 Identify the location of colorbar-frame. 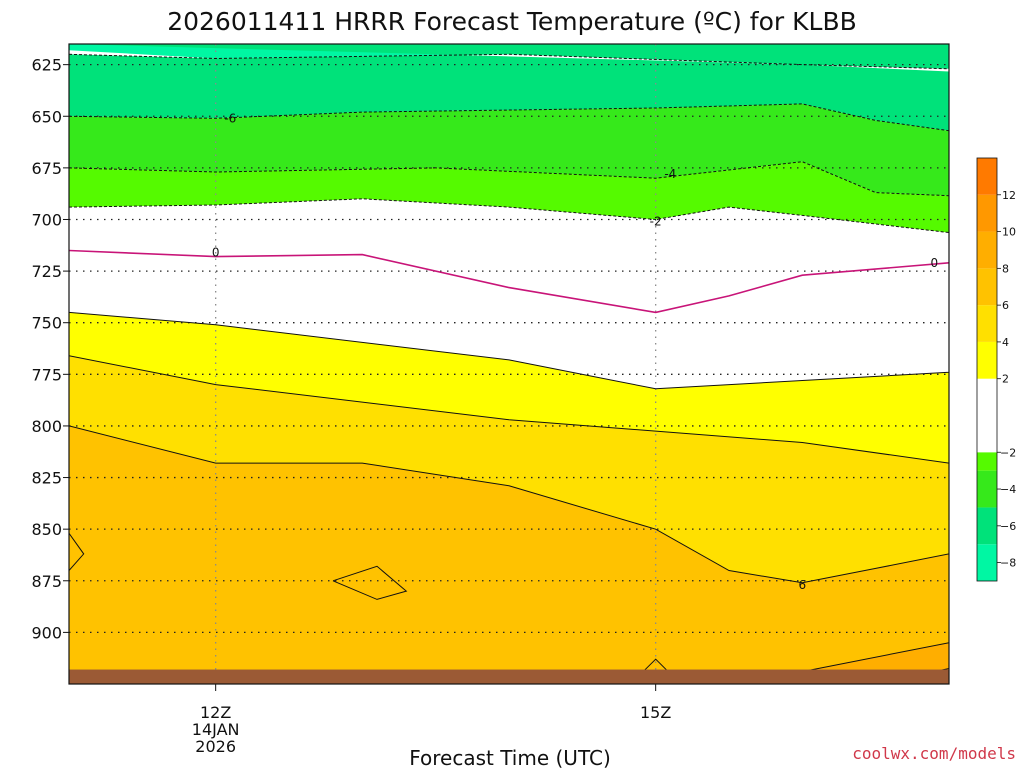
(987, 369).